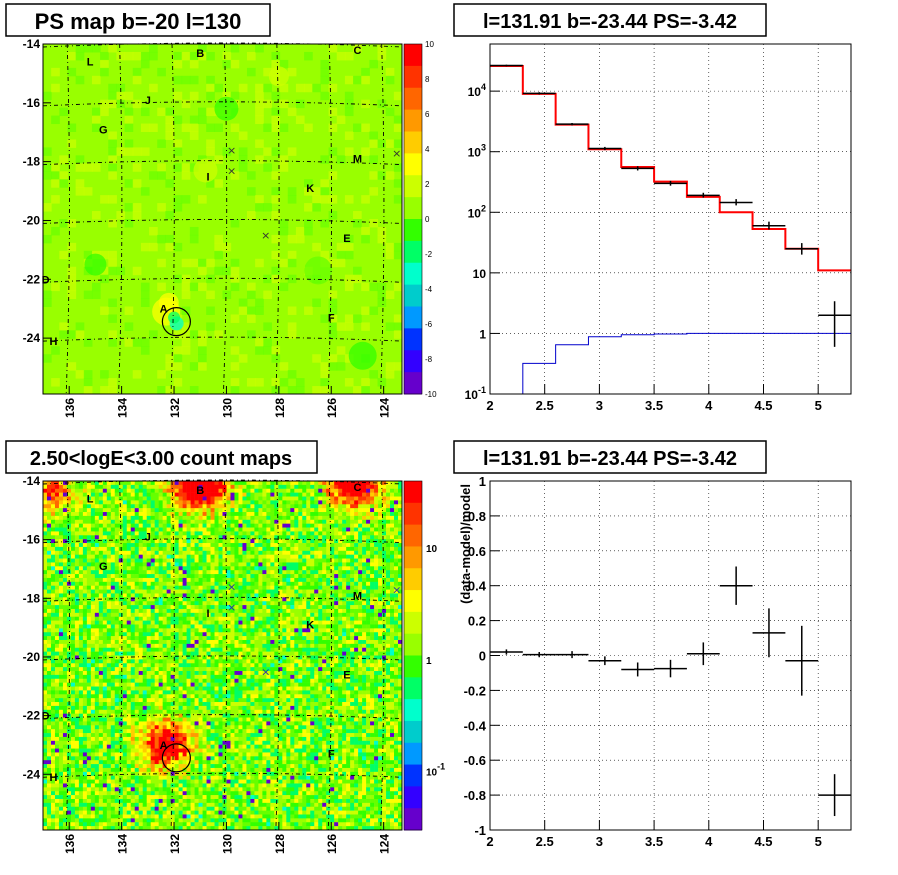 This screenshot has height=875, width=898. What do you see at coordinates (222, 280) in the screenshot?
I see `map-grid-parallel` at bounding box center [222, 280].